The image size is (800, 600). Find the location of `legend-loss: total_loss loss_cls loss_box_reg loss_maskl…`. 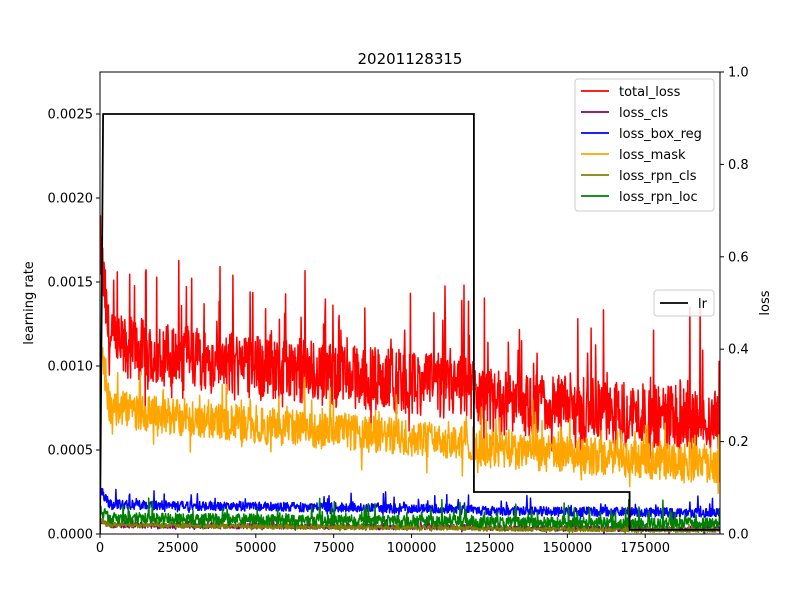

legend-loss: total_loss loss_cls loss_box_reg loss_maskl… is located at coordinates (644, 145).